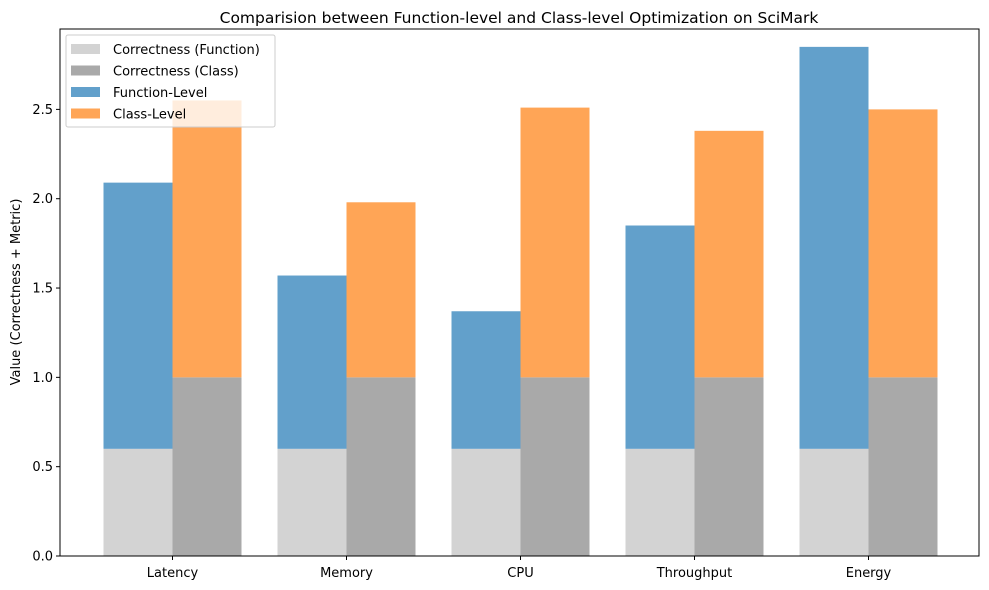 The image size is (989, 590). I want to click on bar-class-level-energy, so click(903, 243).